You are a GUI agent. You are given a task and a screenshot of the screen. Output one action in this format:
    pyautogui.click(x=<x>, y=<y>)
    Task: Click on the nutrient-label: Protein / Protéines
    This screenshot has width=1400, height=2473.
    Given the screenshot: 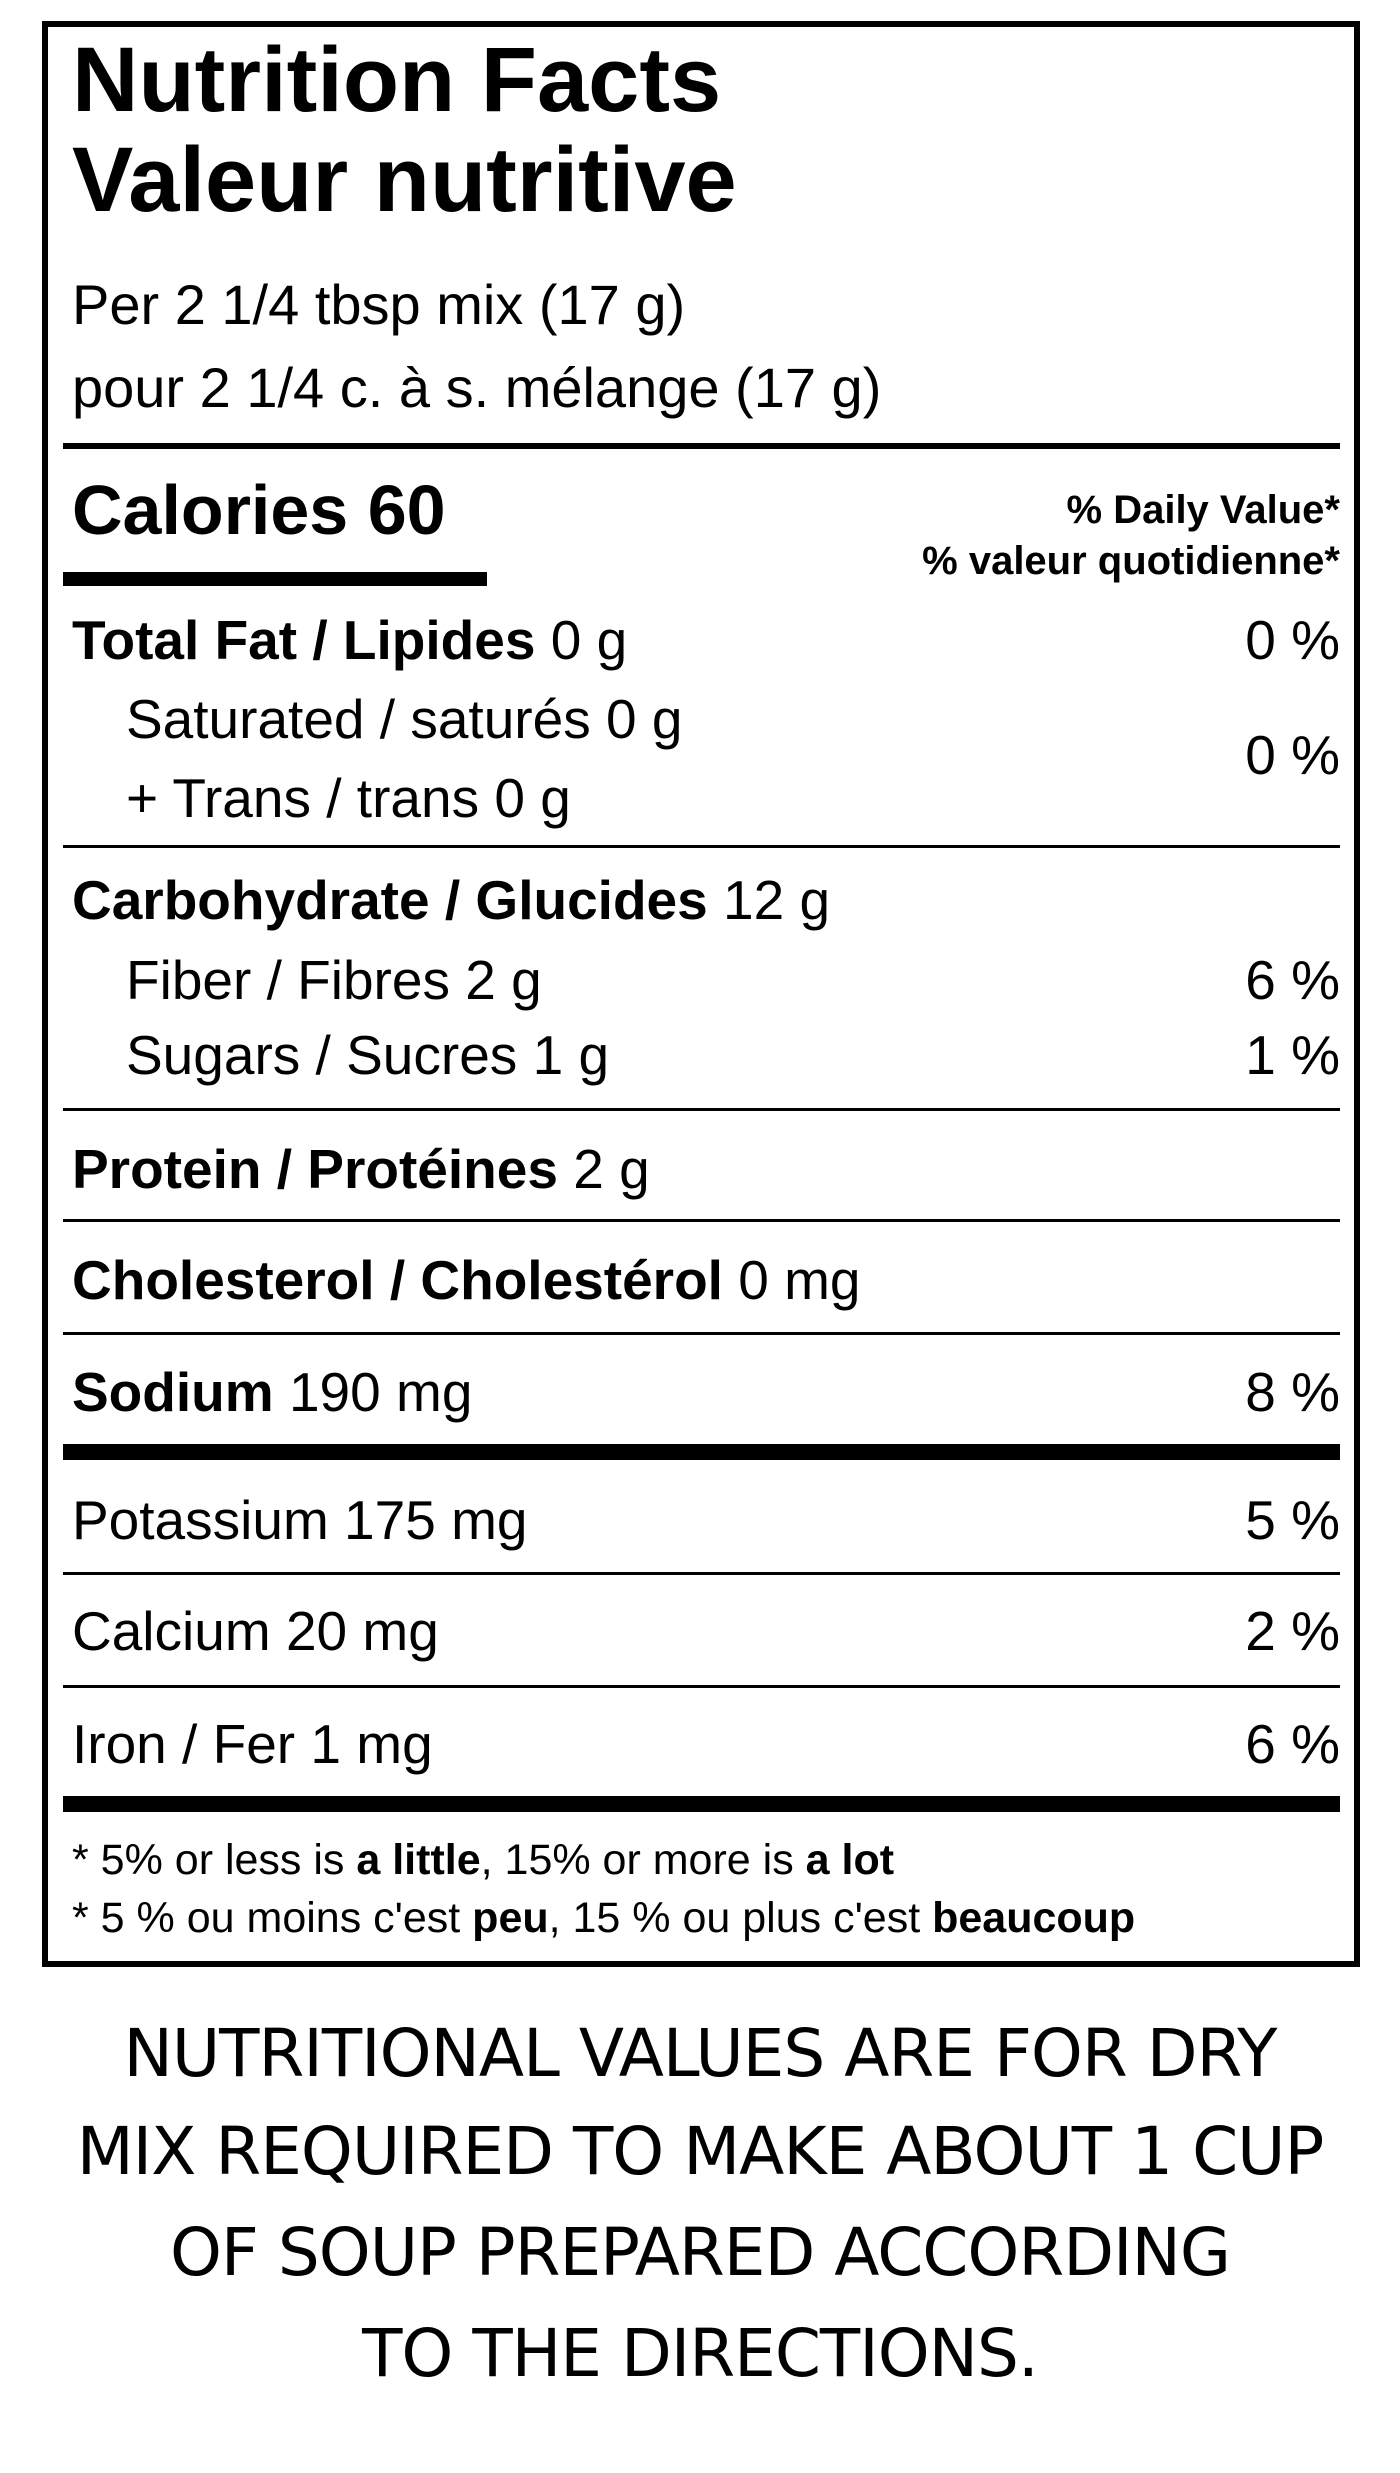 What is the action you would take?
    pyautogui.click(x=315, y=1169)
    